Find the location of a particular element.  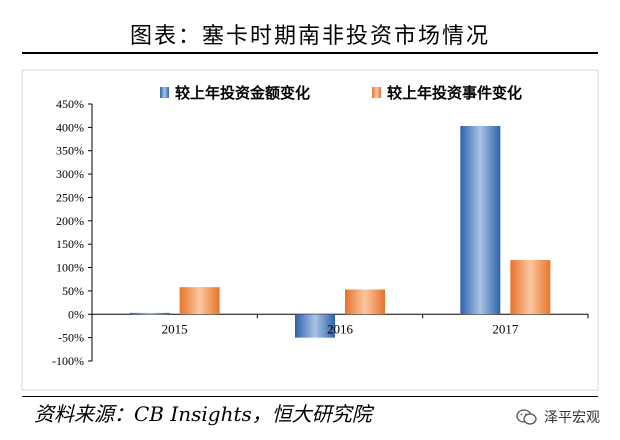

watermark: 泽平宏观 is located at coordinates (558, 417).